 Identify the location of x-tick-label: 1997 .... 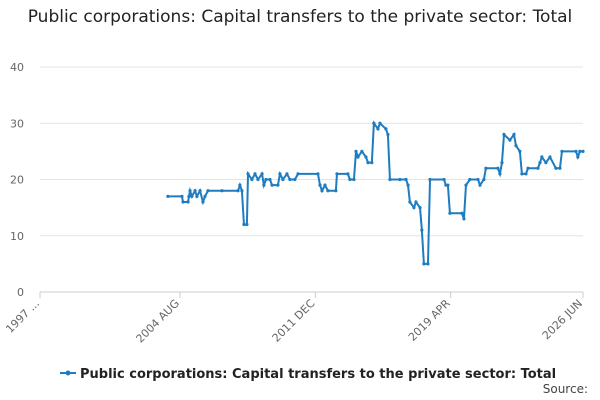
(22, 316).